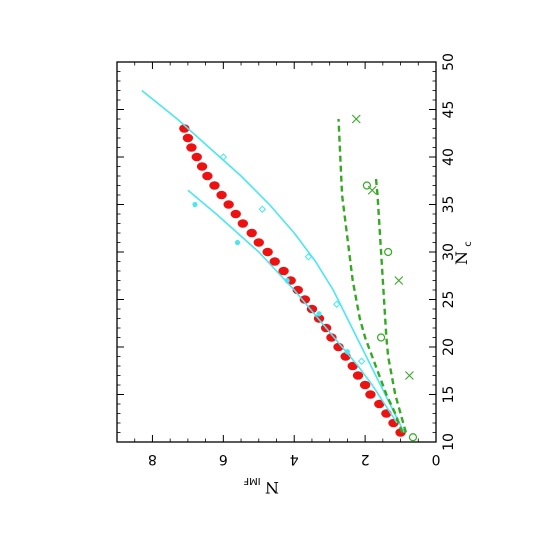 Image resolution: width=554 pixels, height=554 pixels. Describe the element at coordinates (152, 459) in the screenshot. I see `y-tick-label: 8` at that location.